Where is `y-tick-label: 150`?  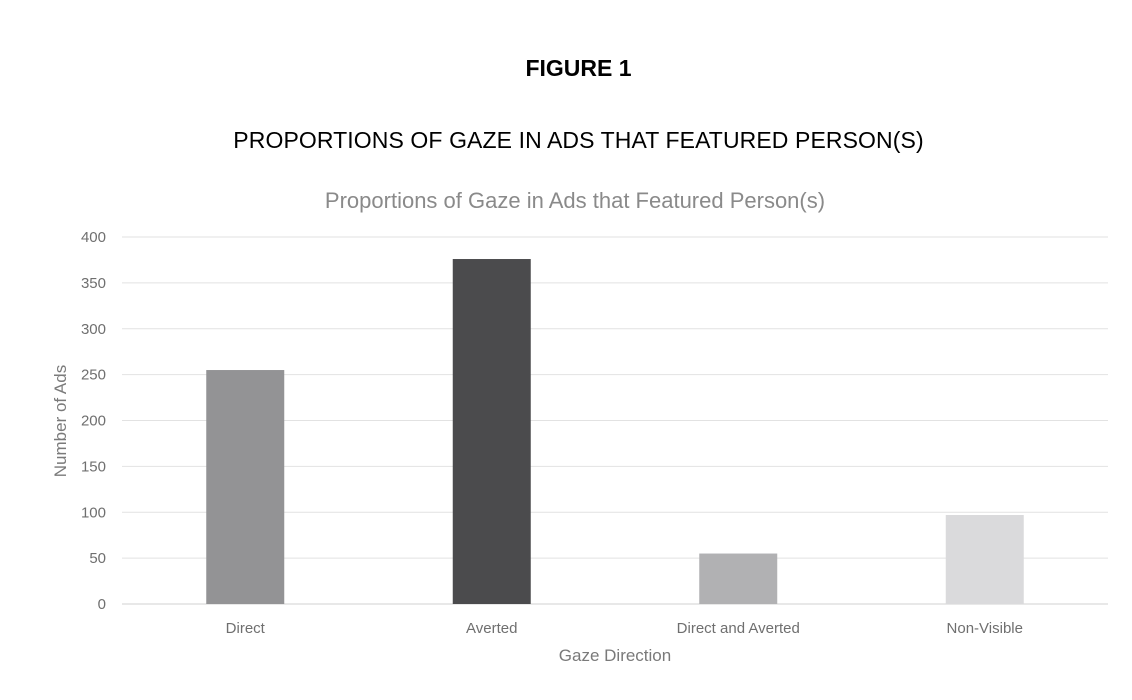
y-tick-label: 150 is located at coordinates (93, 466).